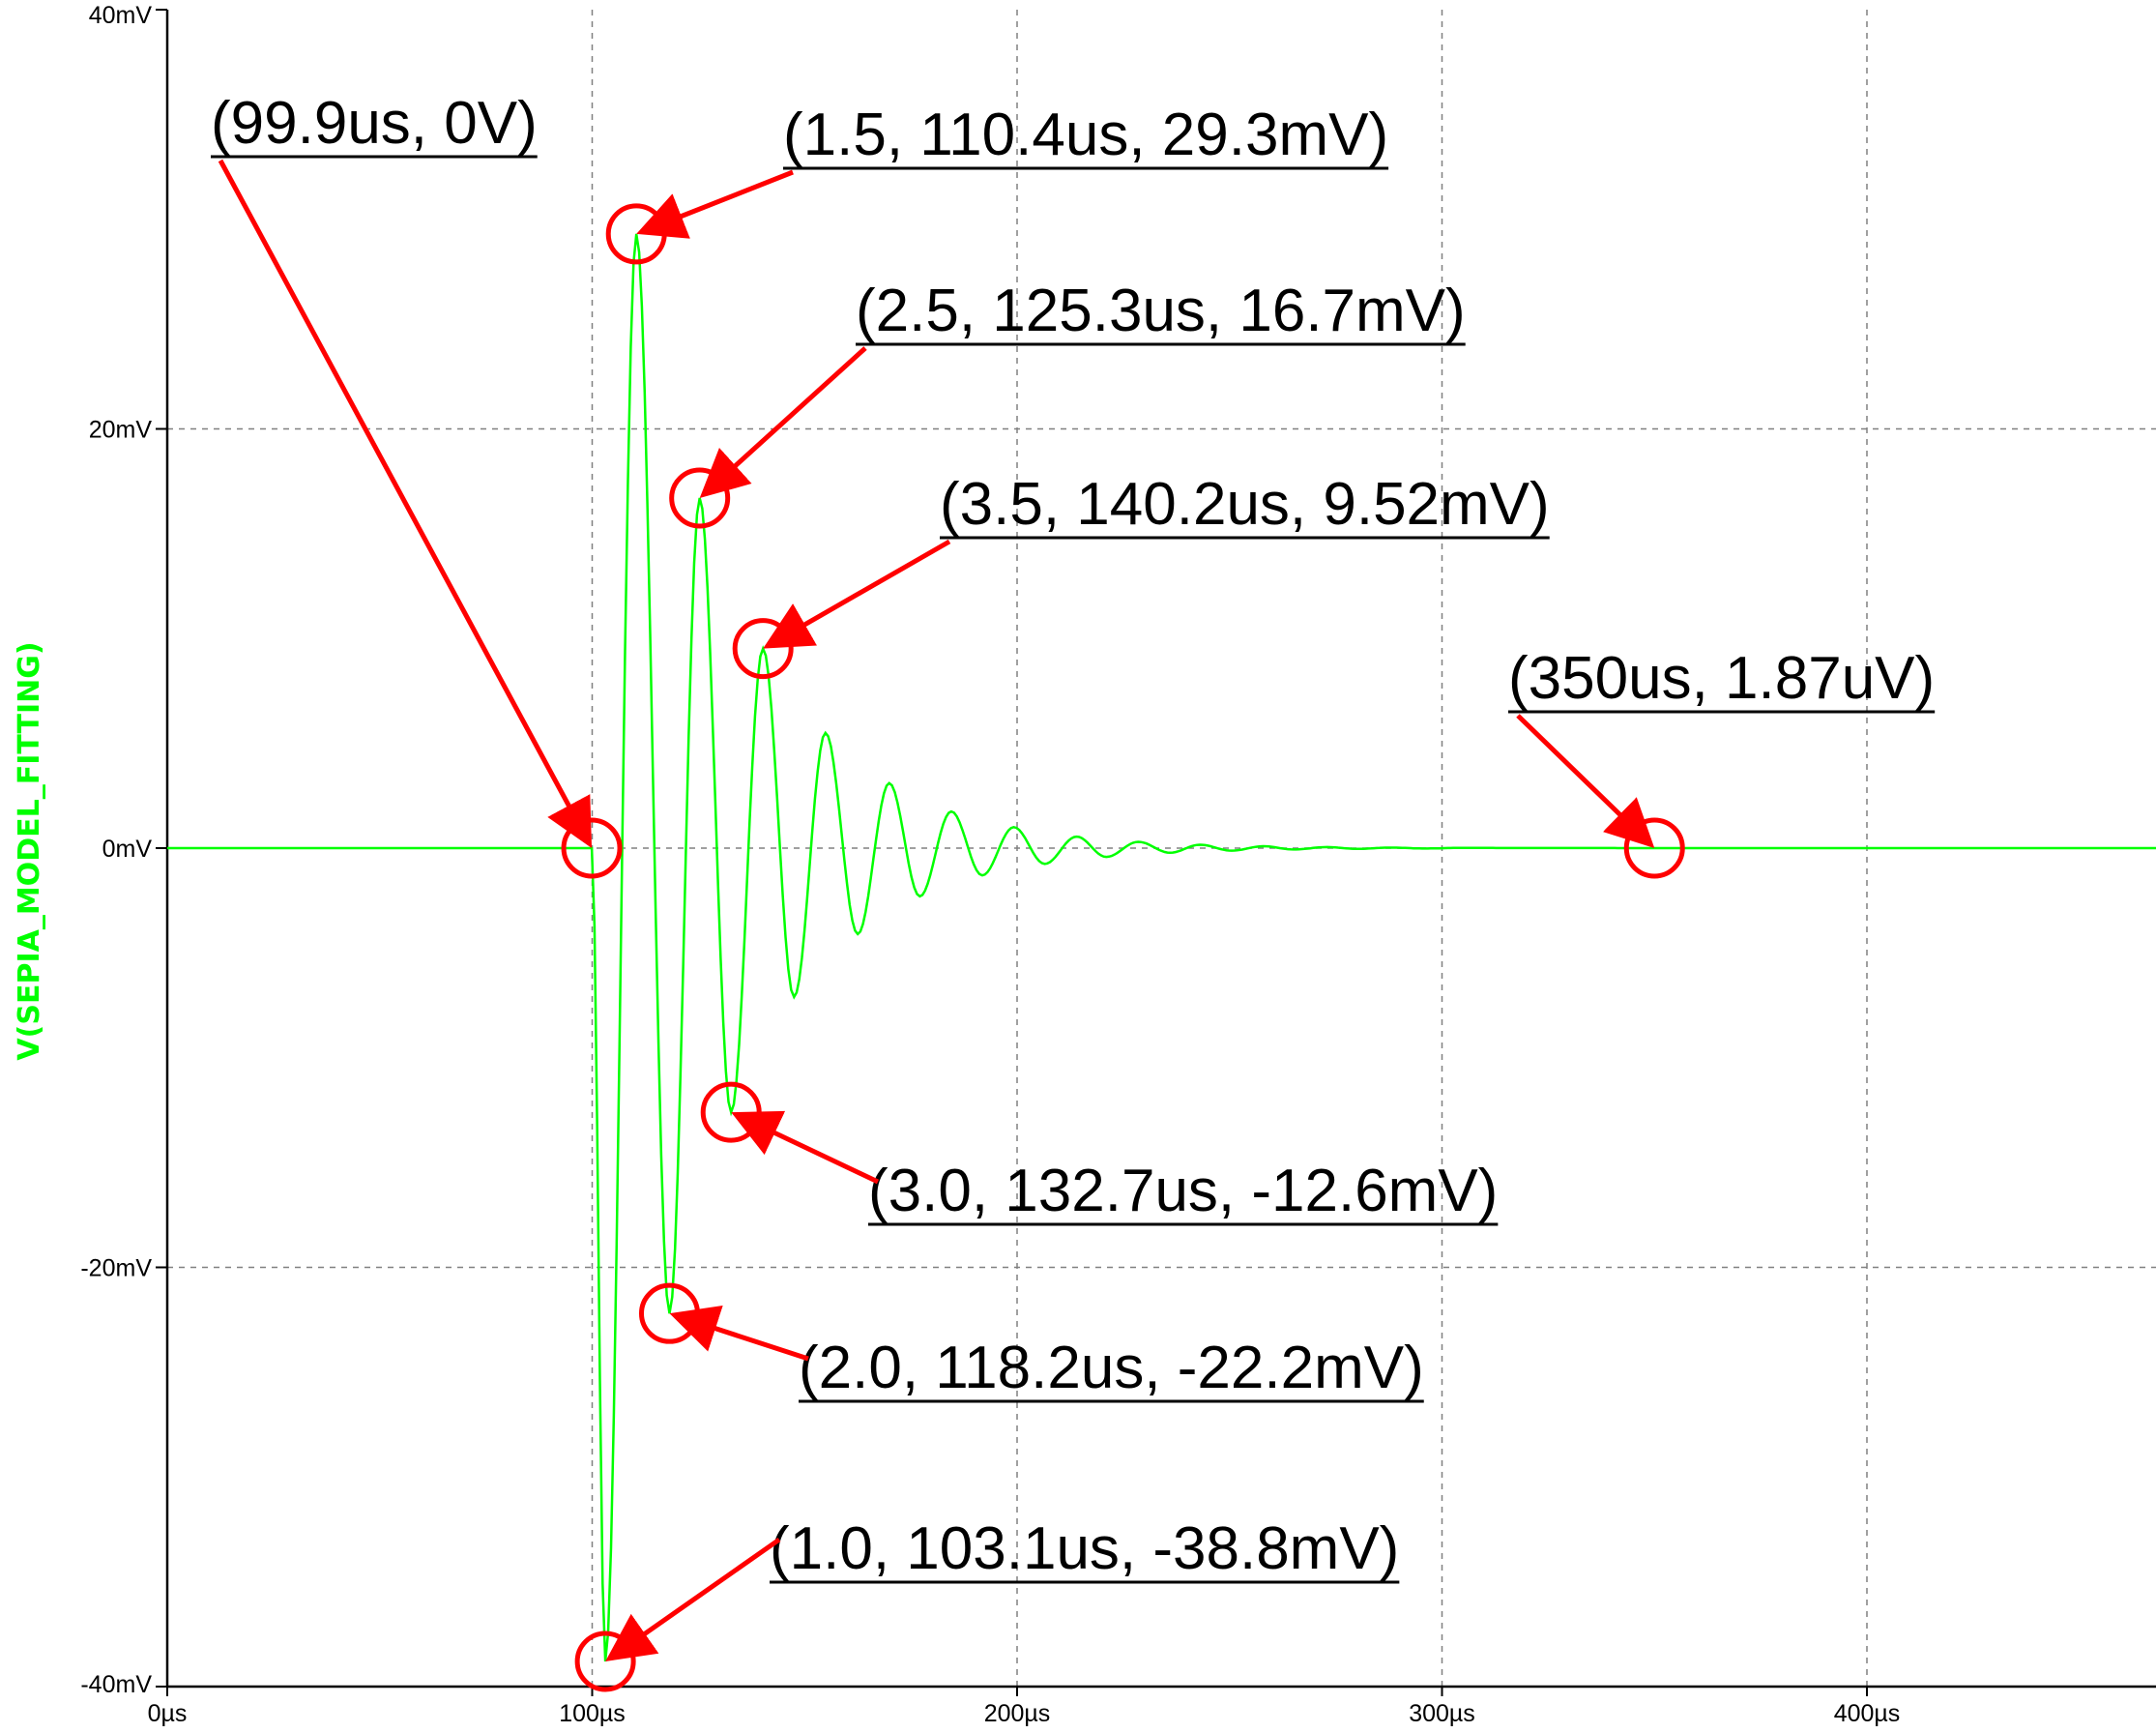 Image resolution: width=2156 pixels, height=1733 pixels. Describe the element at coordinates (700, 498) in the screenshot. I see `annotation-circle` at that location.